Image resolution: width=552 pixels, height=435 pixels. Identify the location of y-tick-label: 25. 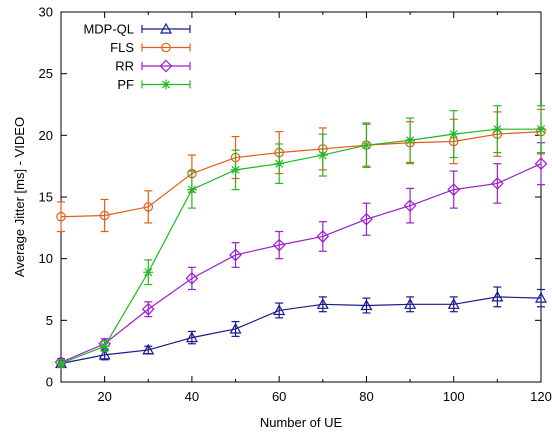
(46, 73).